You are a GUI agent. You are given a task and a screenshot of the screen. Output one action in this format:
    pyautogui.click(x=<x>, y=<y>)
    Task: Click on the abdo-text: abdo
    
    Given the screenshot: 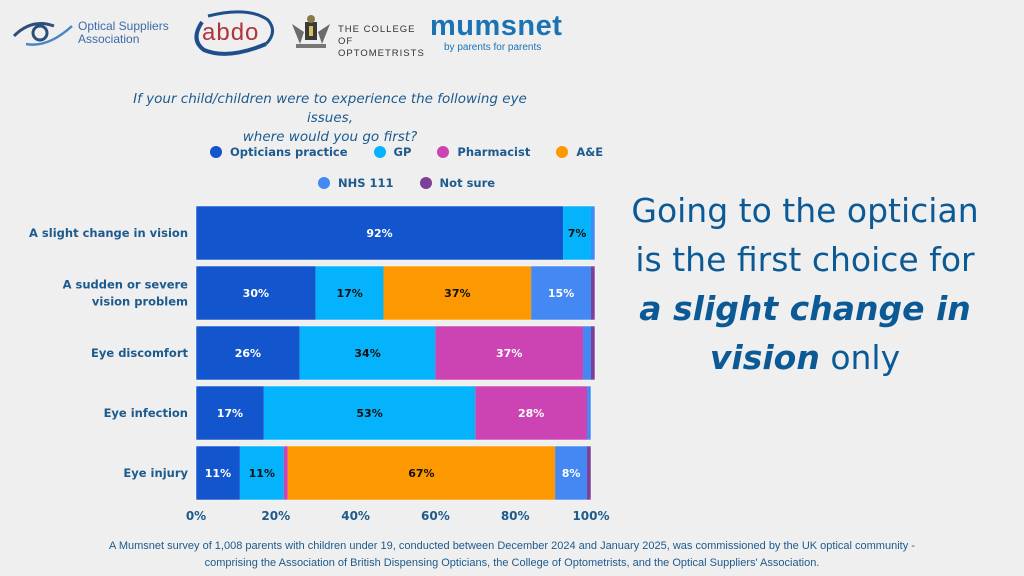 What is the action you would take?
    pyautogui.click(x=231, y=32)
    